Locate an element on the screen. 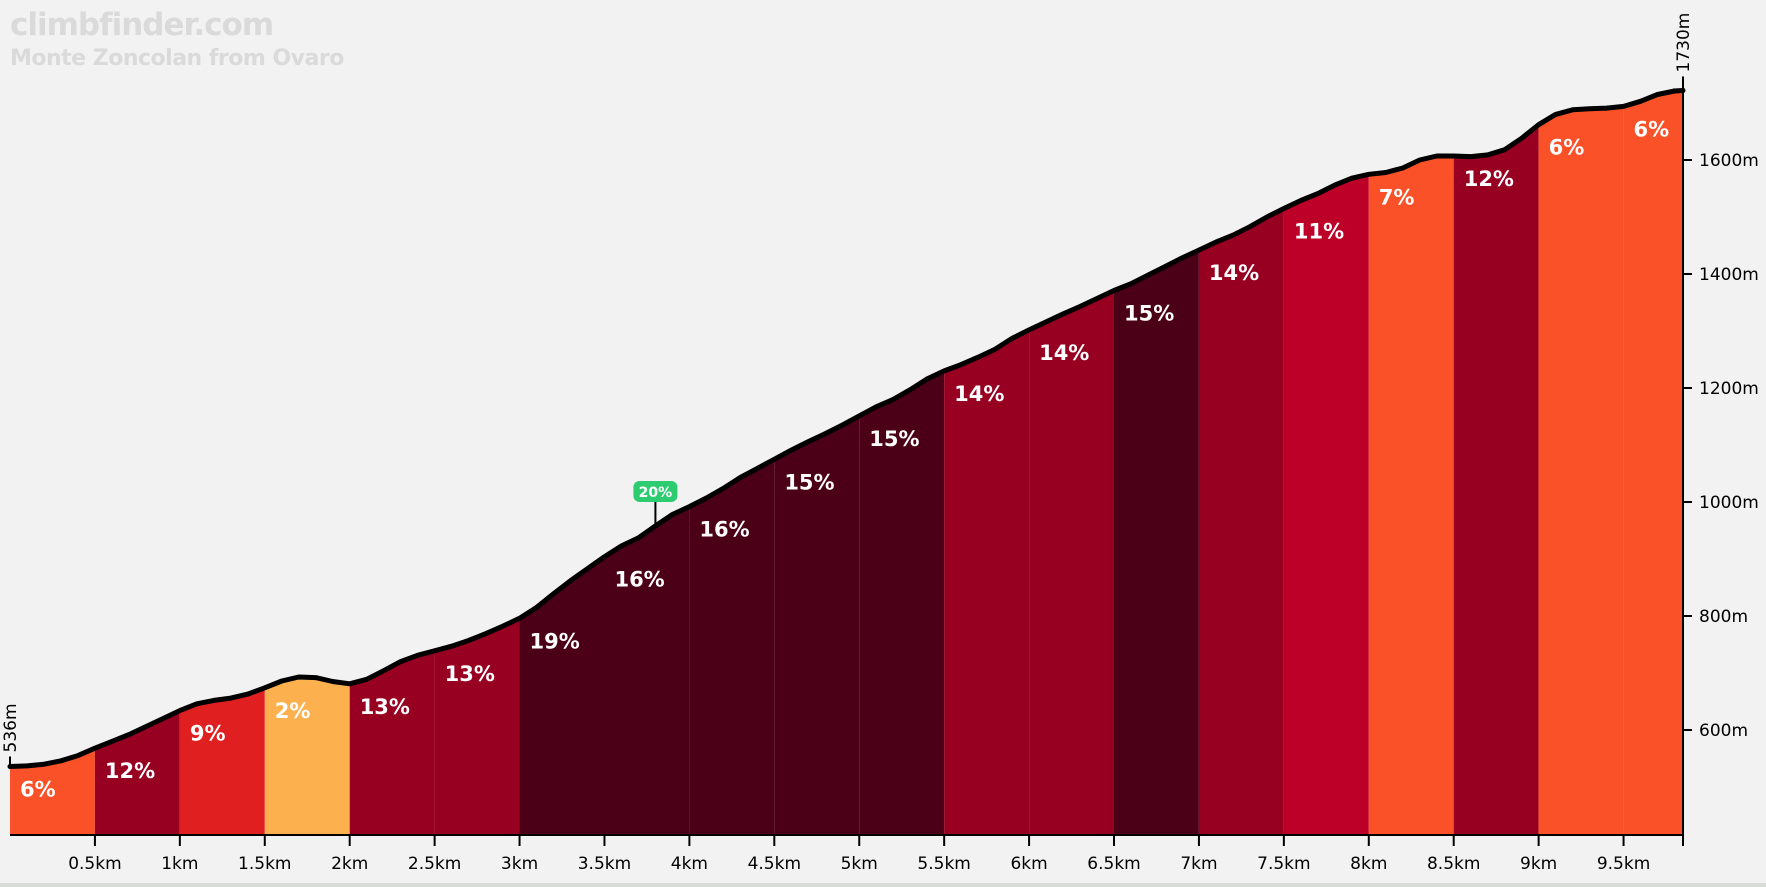 Image resolution: width=1766 pixels, height=887 pixels. x-tick-label: 6.5km is located at coordinates (1113, 864).